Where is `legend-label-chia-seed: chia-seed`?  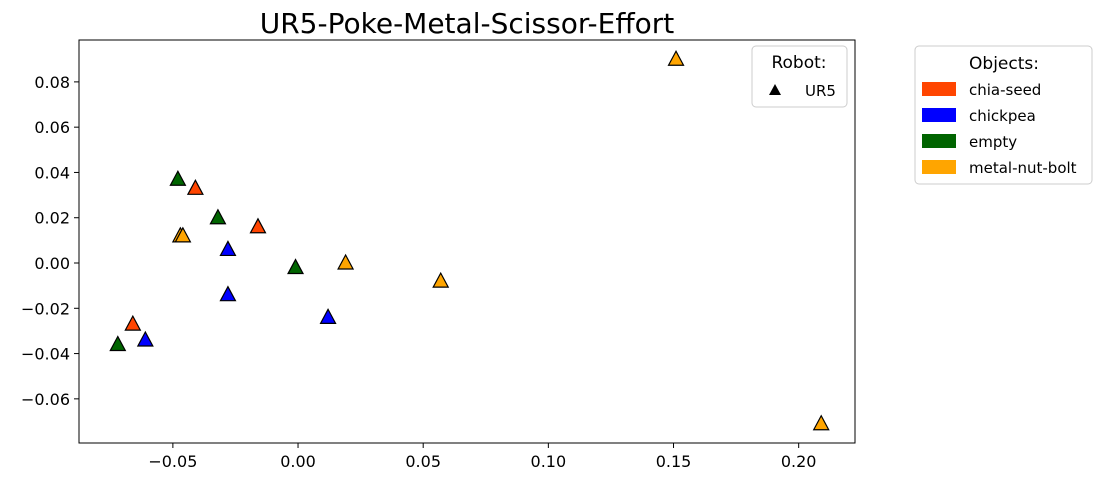
legend-label-chia-seed: chia-seed is located at coordinates (1005, 90).